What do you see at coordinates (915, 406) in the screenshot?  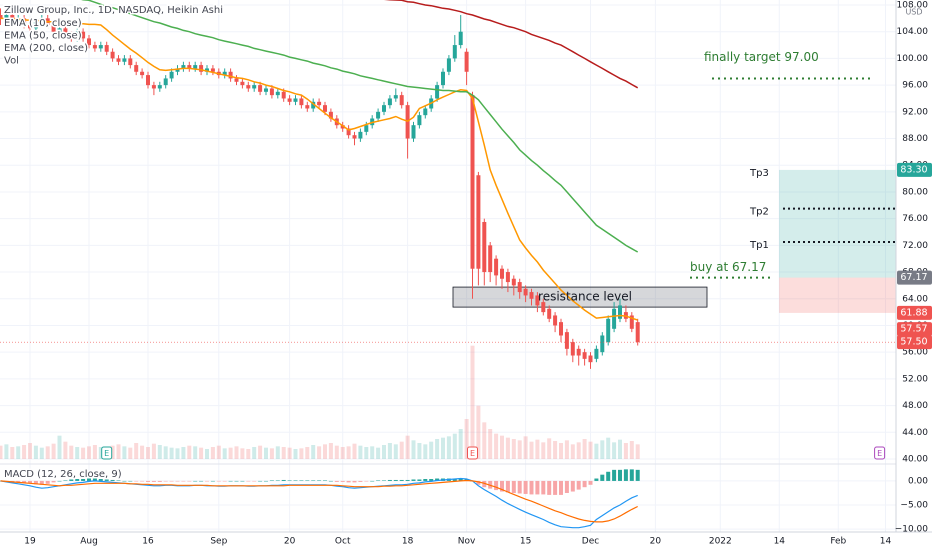 I see `y-tick-label: 48.00` at bounding box center [915, 406].